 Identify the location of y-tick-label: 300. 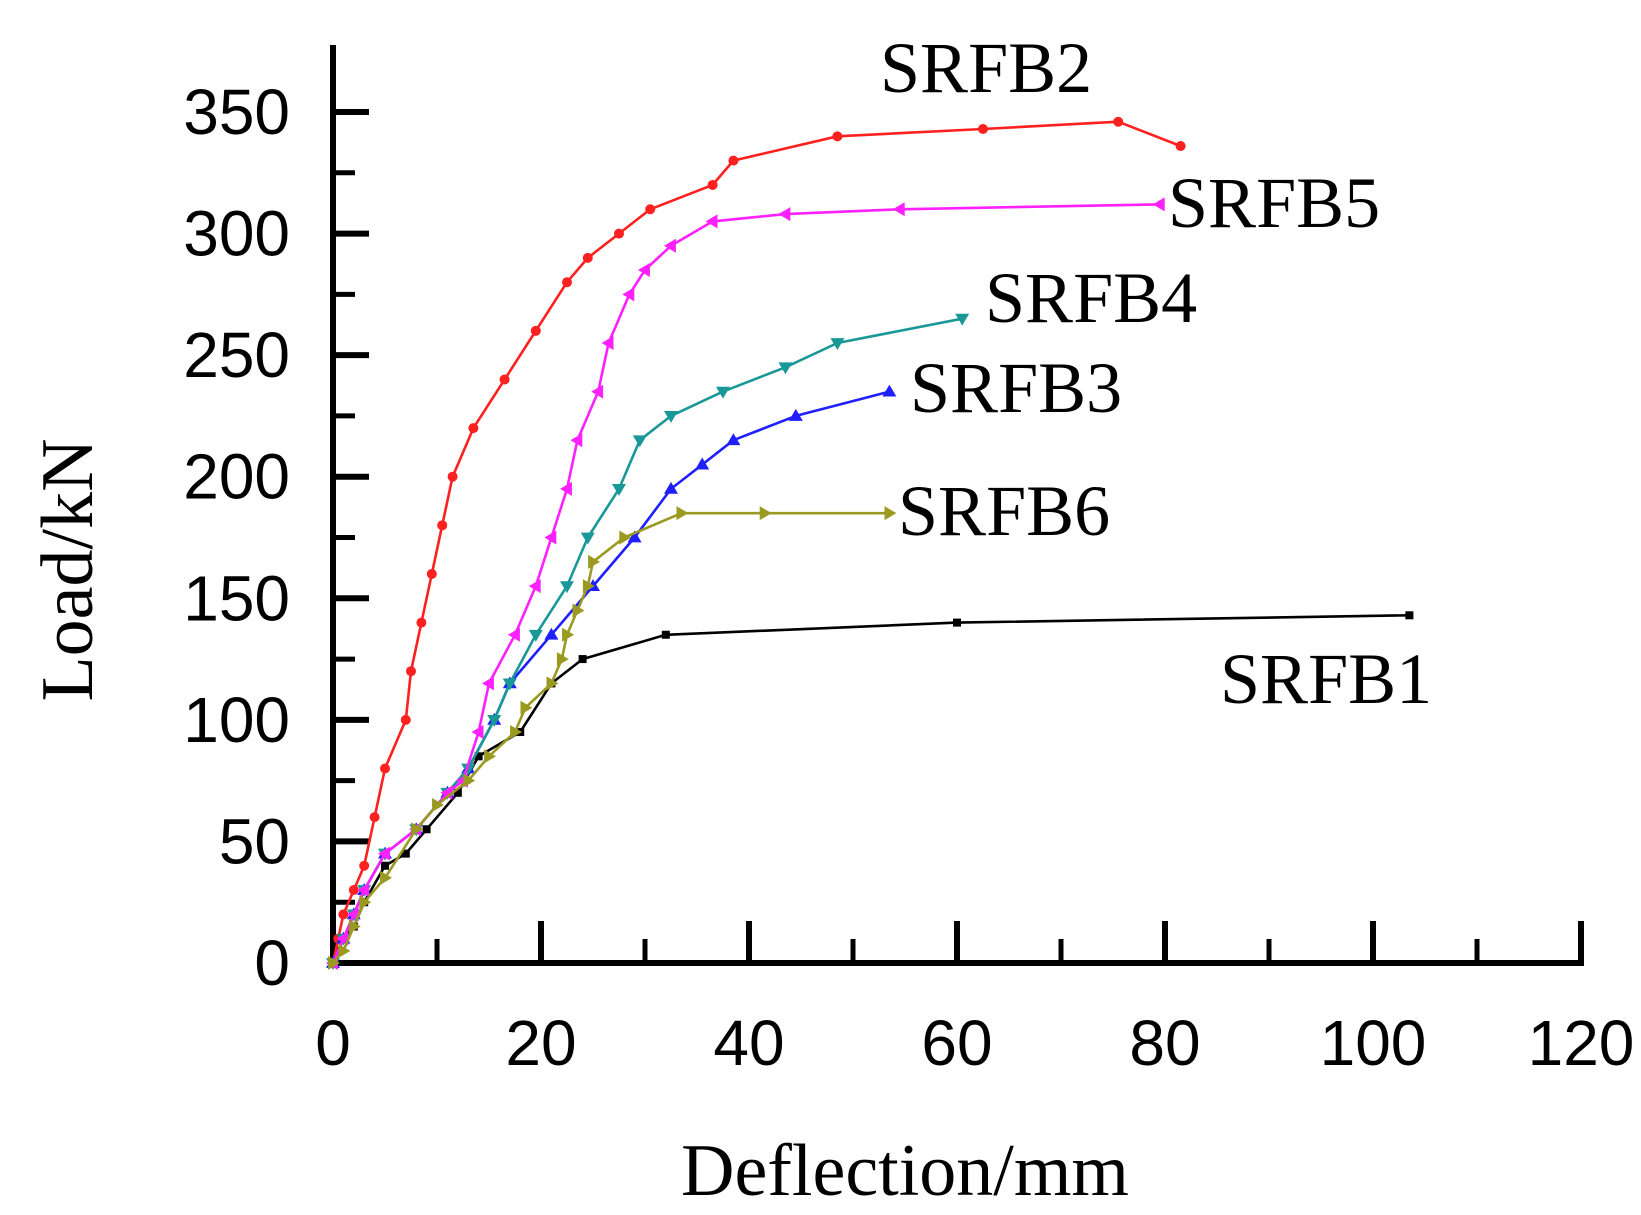
(236, 234).